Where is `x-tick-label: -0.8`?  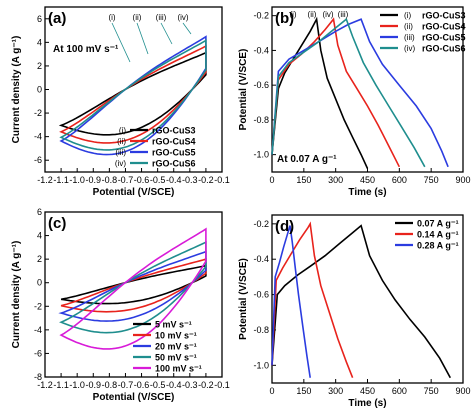
x-tick-label: -0.8 is located at coordinates (110, 385).